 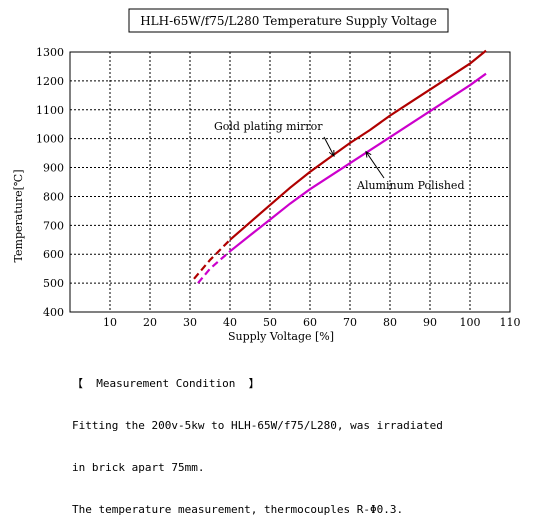 I want to click on x-tick-label: 40, so click(x=230, y=322).